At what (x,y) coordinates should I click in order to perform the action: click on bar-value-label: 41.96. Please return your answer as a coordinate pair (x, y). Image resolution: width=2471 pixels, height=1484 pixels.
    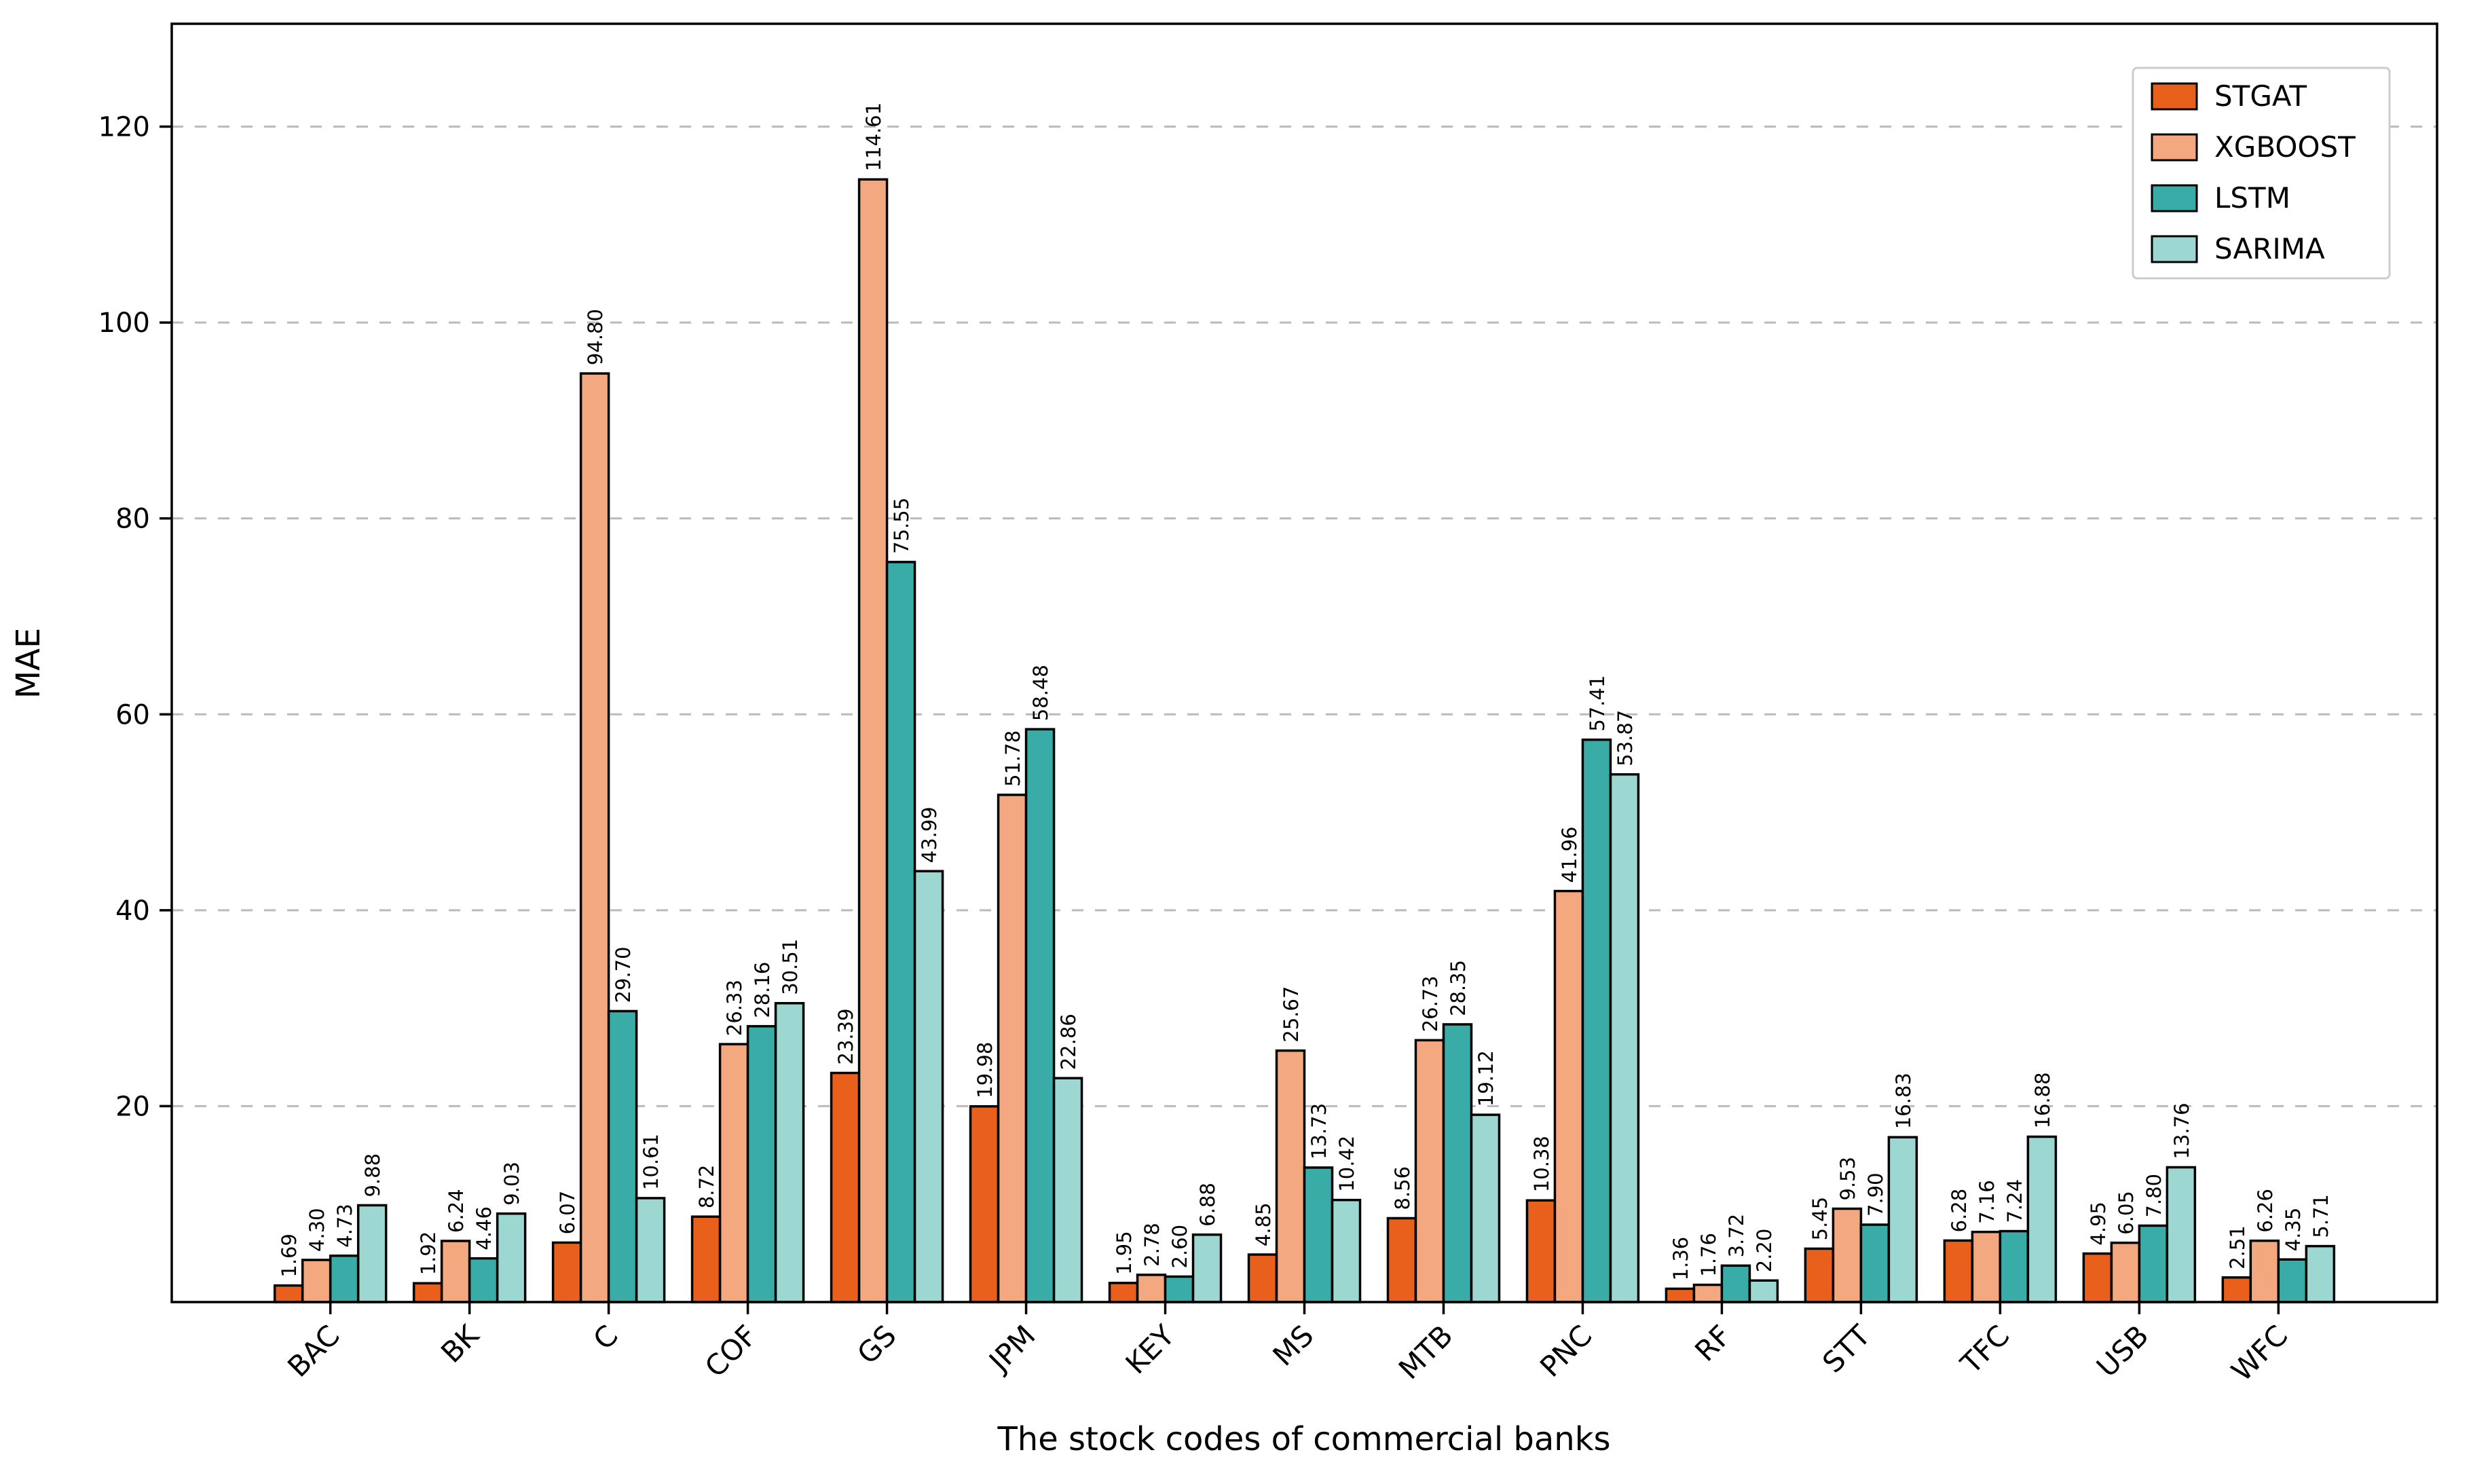
    Looking at the image, I should click on (1570, 855).